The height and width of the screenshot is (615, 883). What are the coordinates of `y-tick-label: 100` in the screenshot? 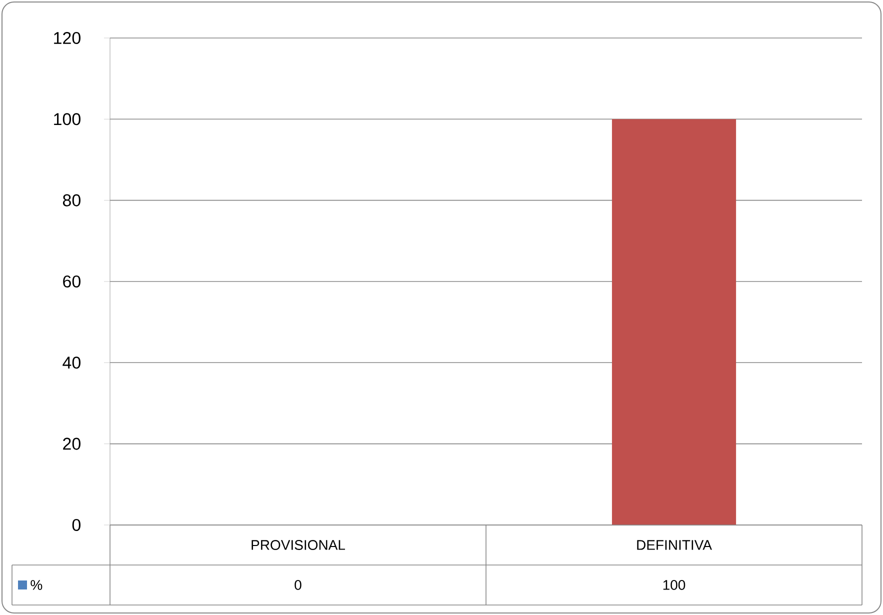 It's located at (67, 119).